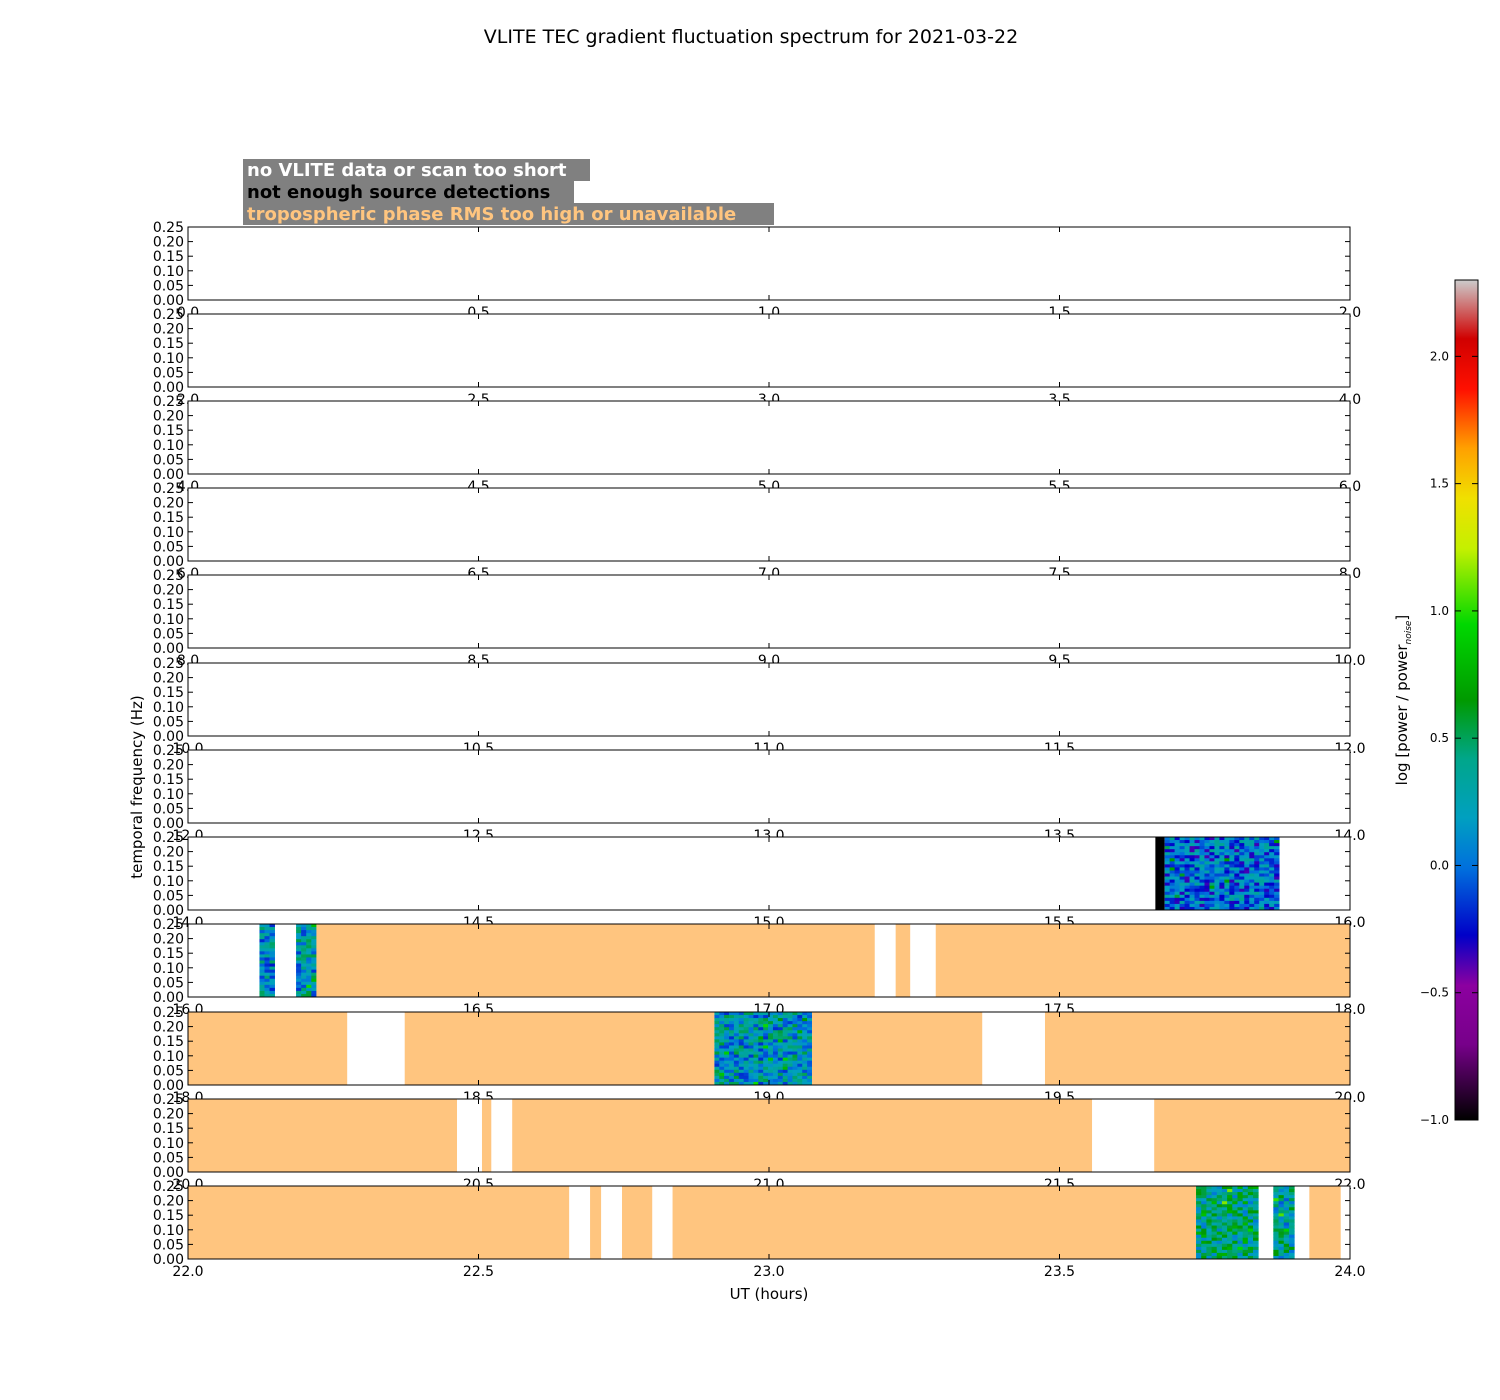  What do you see at coordinates (1439, 738) in the screenshot?
I see `colorbar-tick-label: 0.5` at bounding box center [1439, 738].